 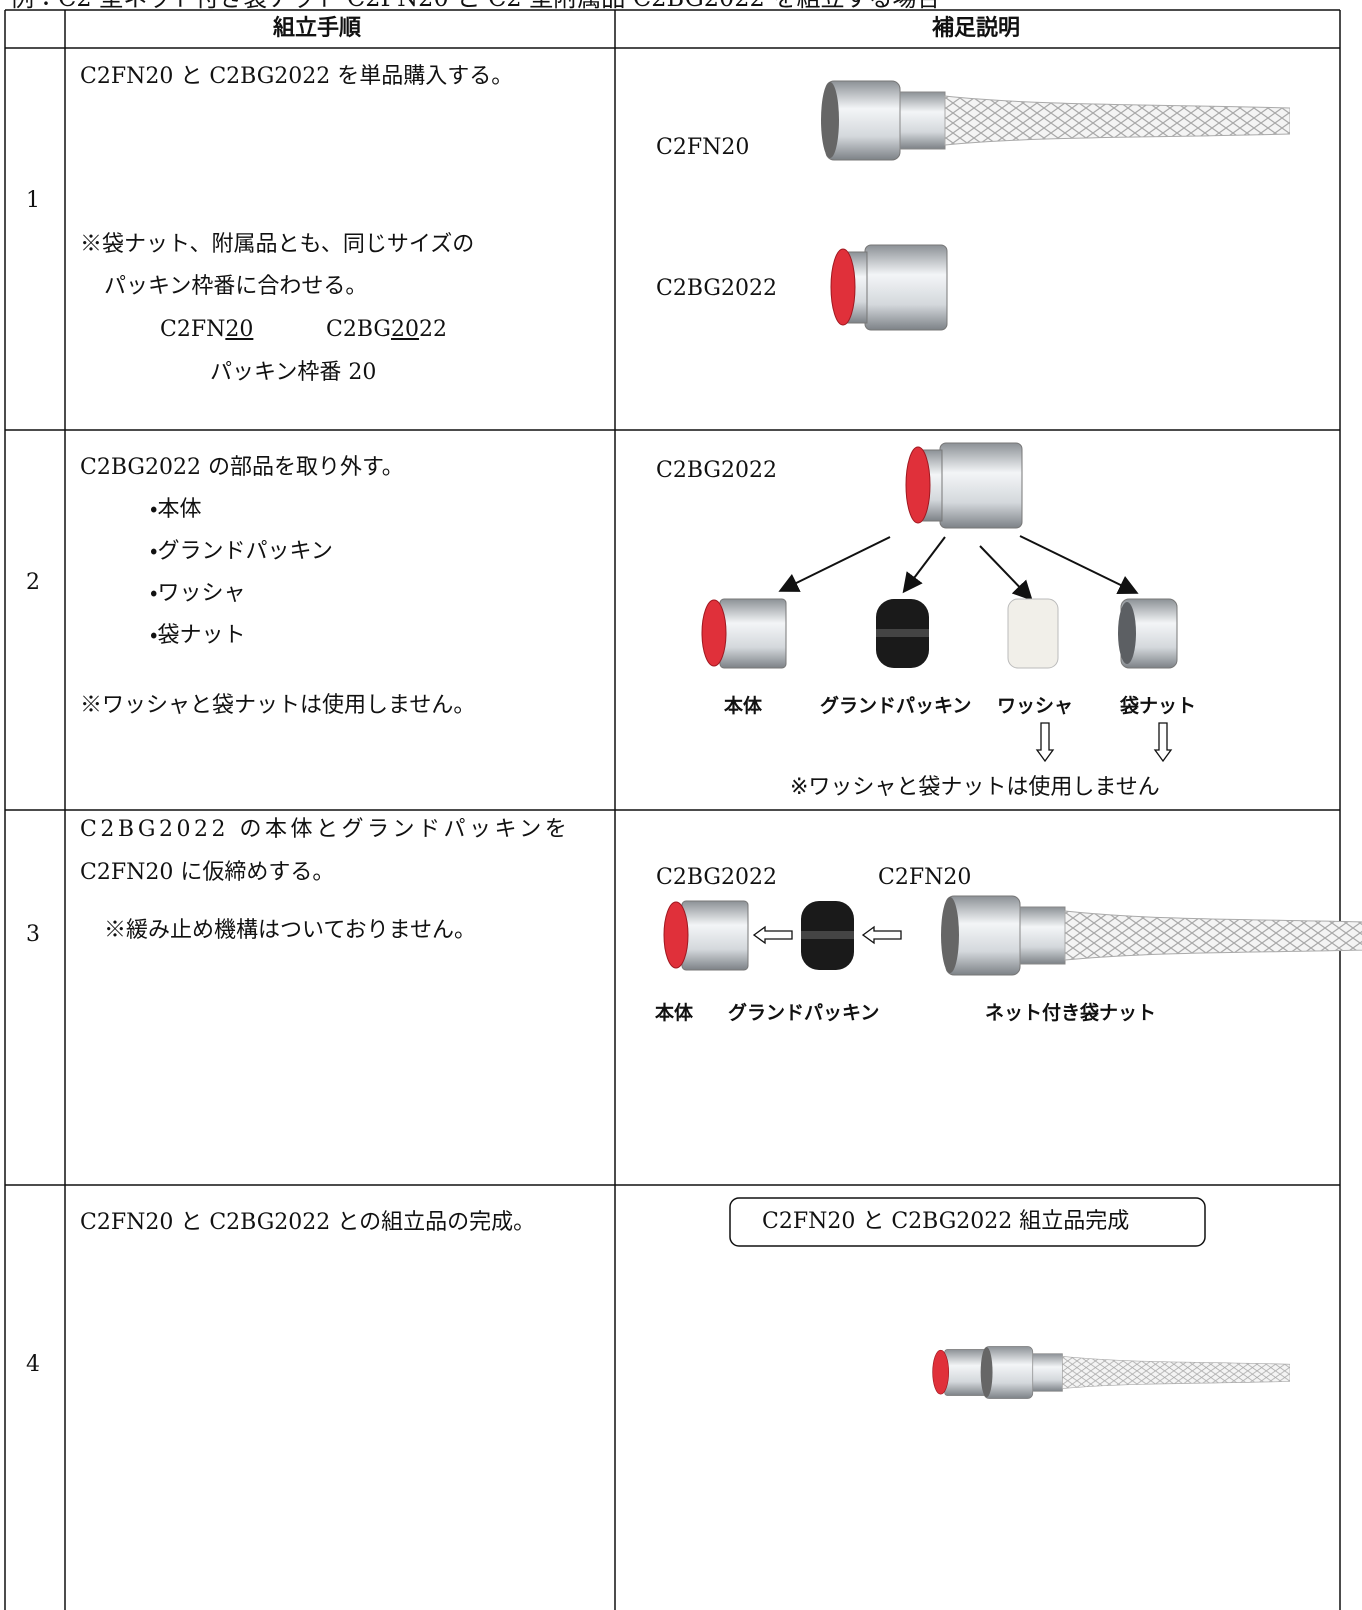 What do you see at coordinates (242, 467) in the screenshot?
I see `step-text: C2BG2022 の部品を取り外す。` at bounding box center [242, 467].